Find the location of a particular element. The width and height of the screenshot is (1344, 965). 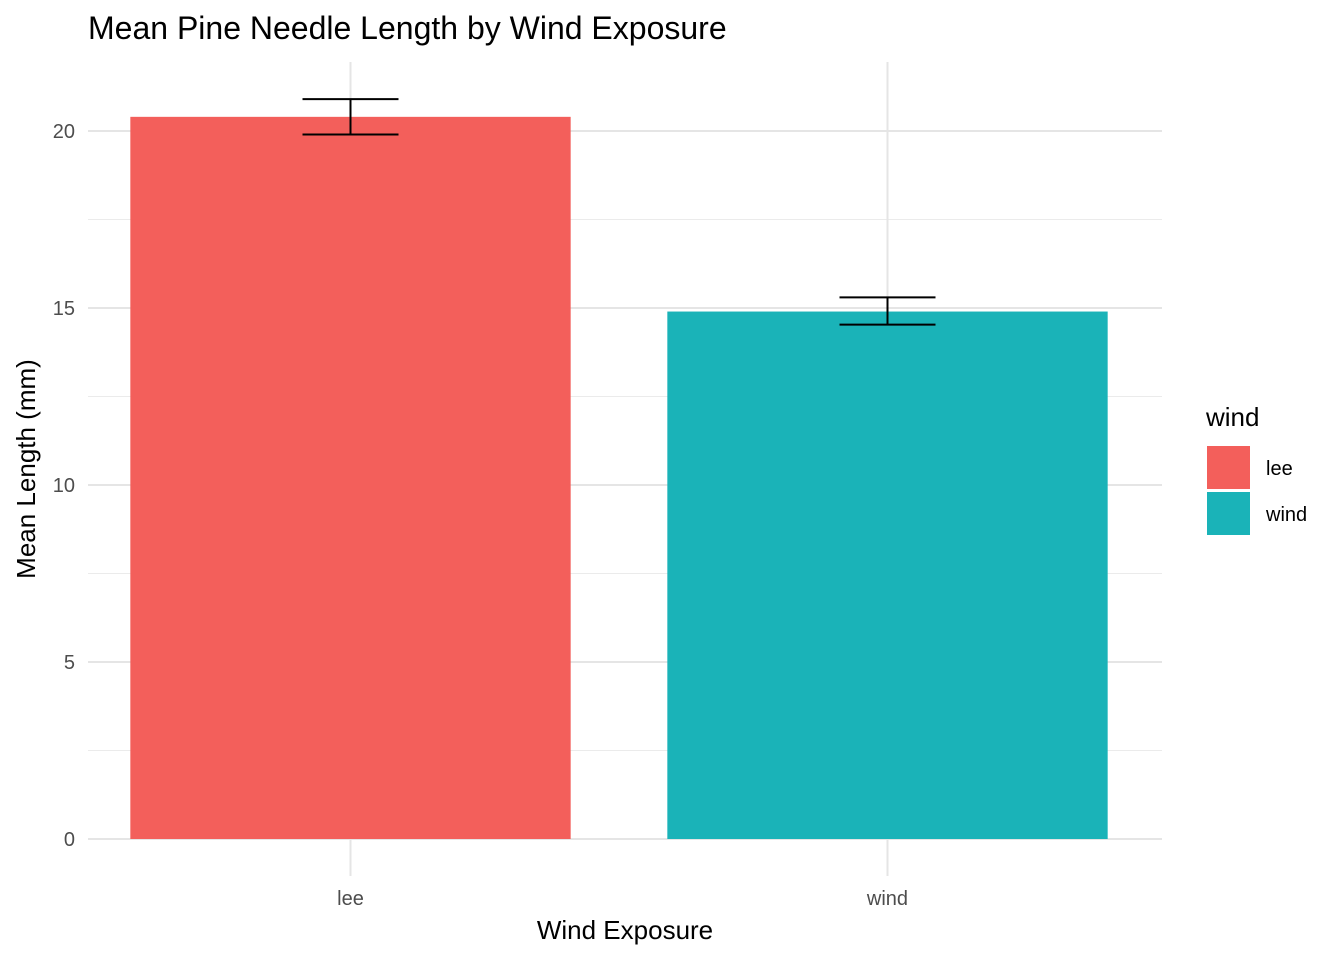

legend-title: wind is located at coordinates (1232, 417).